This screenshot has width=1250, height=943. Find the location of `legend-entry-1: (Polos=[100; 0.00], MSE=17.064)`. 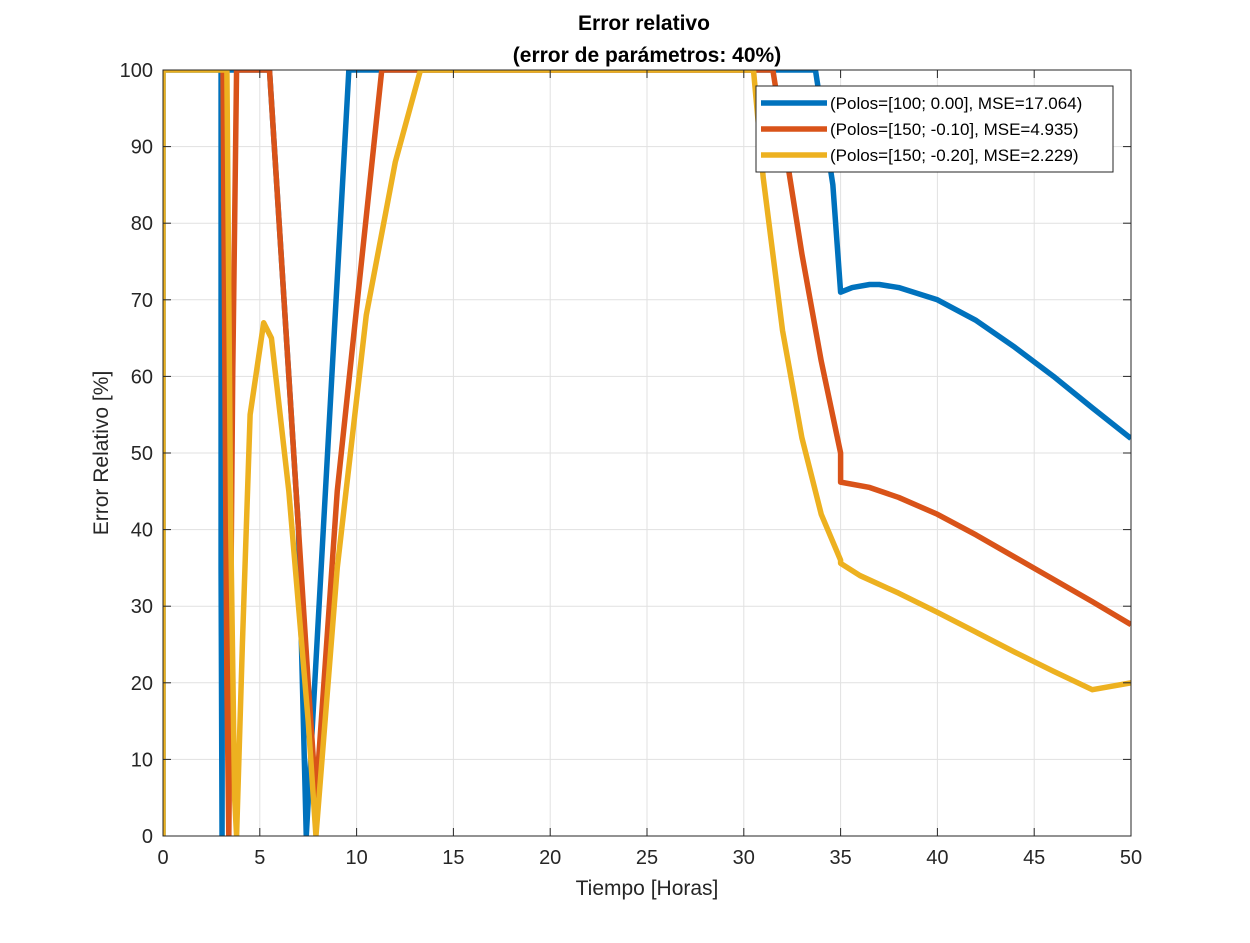

legend-entry-1: (Polos=[100; 0.00], MSE=17.064) is located at coordinates (956, 103).